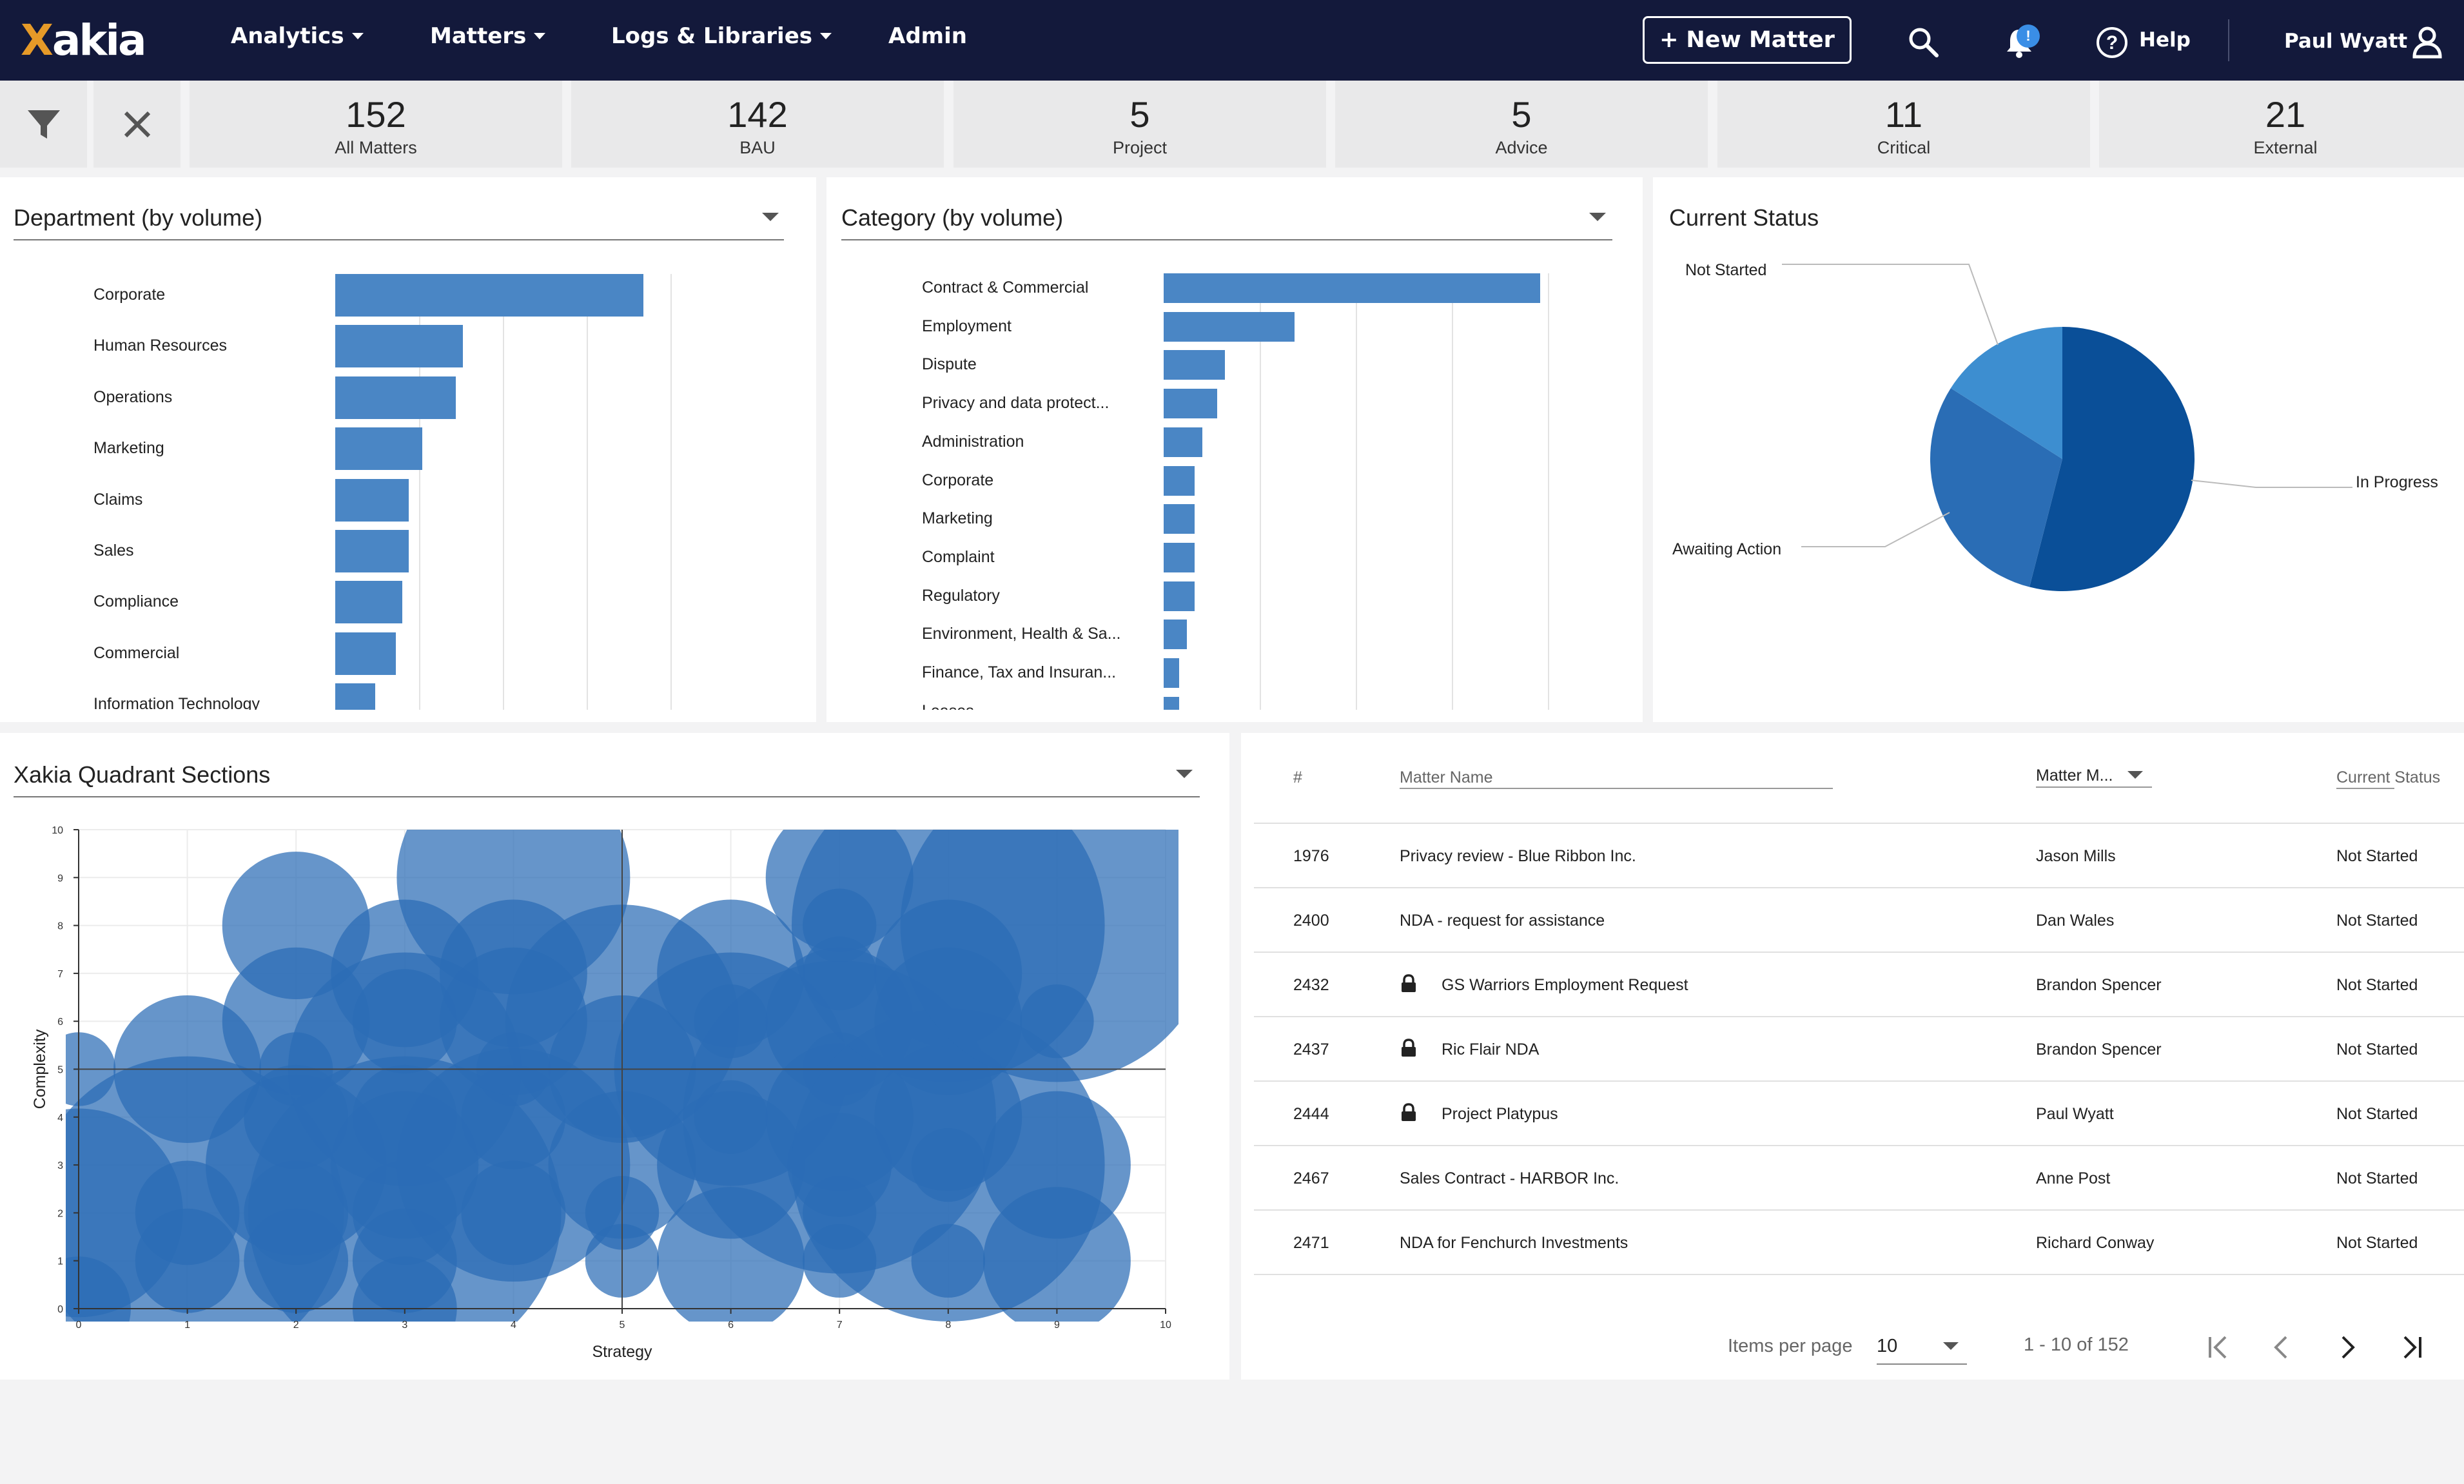 Image resolution: width=2464 pixels, height=1484 pixels. I want to click on nav-admin: Admin, so click(927, 36).